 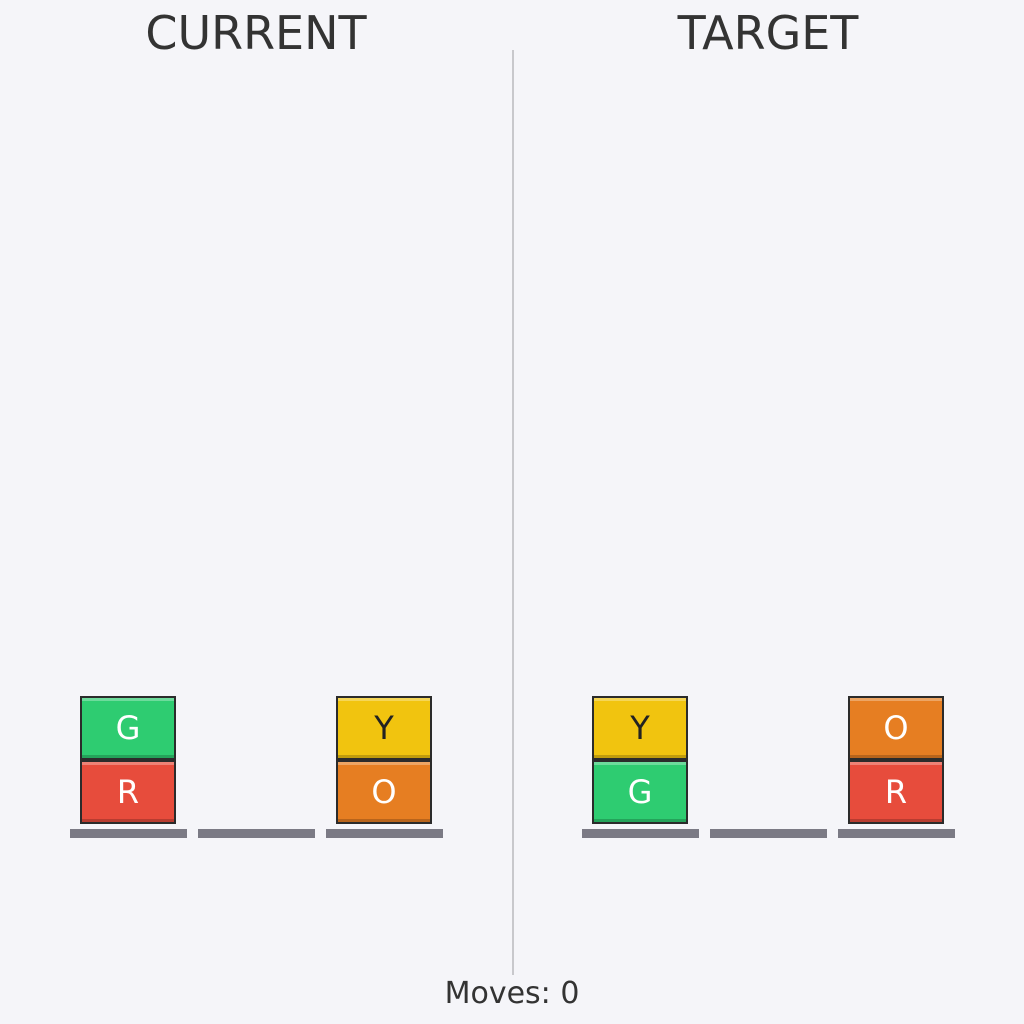 I want to click on current-block-R: R, so click(x=128, y=792).